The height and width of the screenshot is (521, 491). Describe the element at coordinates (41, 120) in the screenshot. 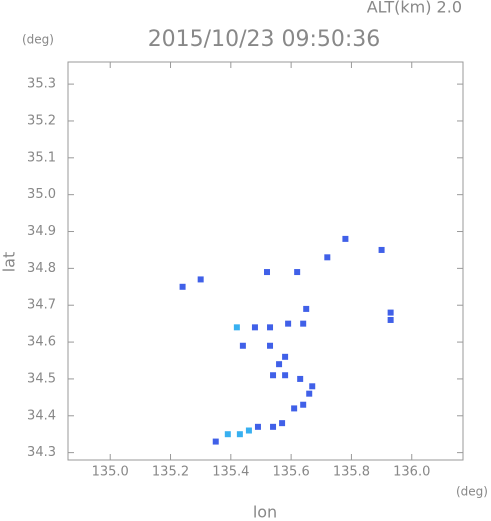

I see `y-tick-label: 35.2` at that location.